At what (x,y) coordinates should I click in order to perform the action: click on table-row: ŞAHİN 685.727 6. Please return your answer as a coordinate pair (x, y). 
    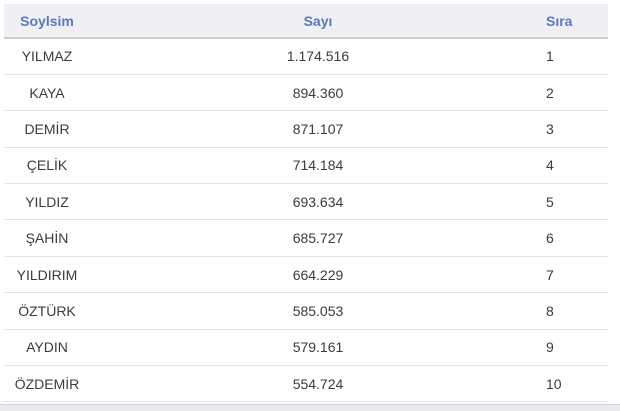
    Looking at the image, I should click on (306, 238).